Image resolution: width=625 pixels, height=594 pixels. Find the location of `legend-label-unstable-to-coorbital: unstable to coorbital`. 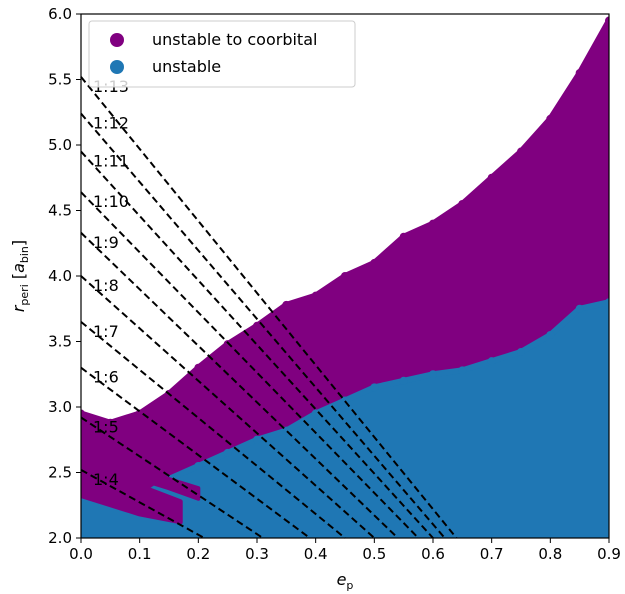

legend-label-unstable-to-coorbital: unstable to coorbital is located at coordinates (234, 39).